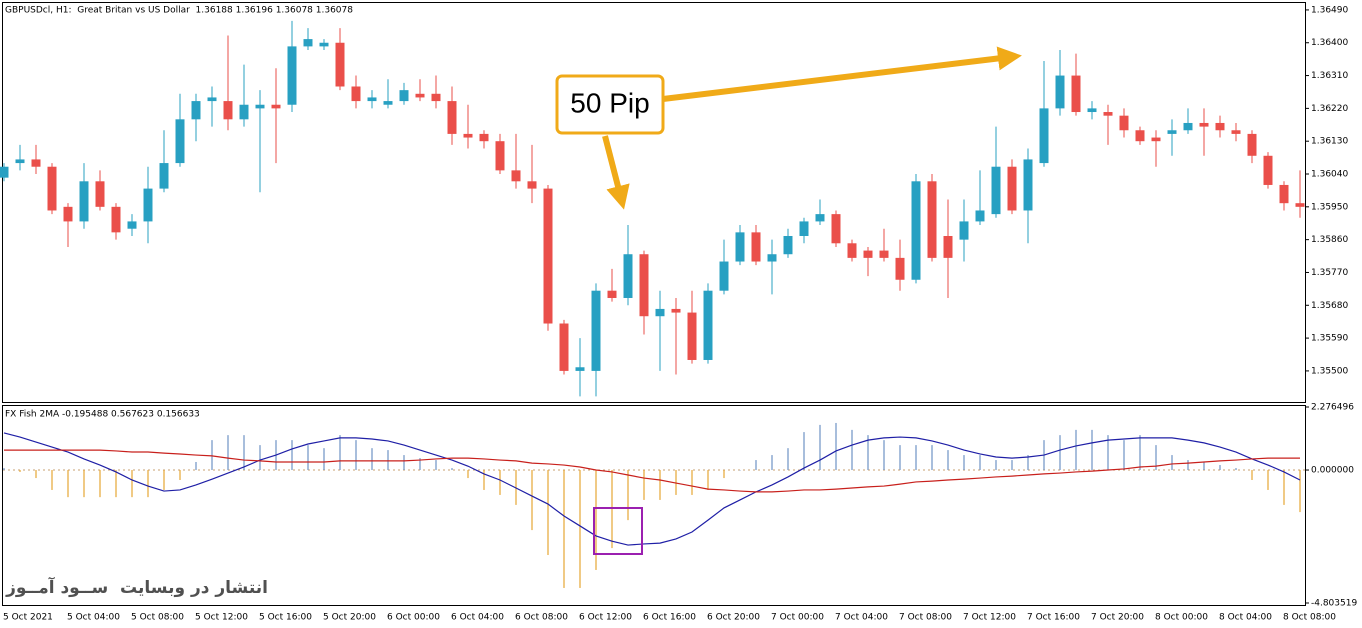 The height and width of the screenshot is (628, 1362). What do you see at coordinates (1329, 306) in the screenshot?
I see `y-tick-label: 1.35680` at bounding box center [1329, 306].